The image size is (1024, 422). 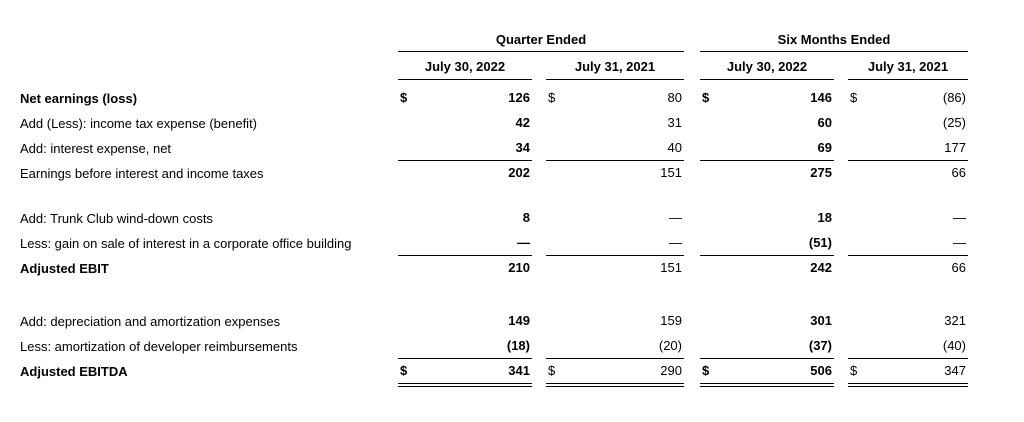 I want to click on cell-value: 159, so click(x=671, y=320).